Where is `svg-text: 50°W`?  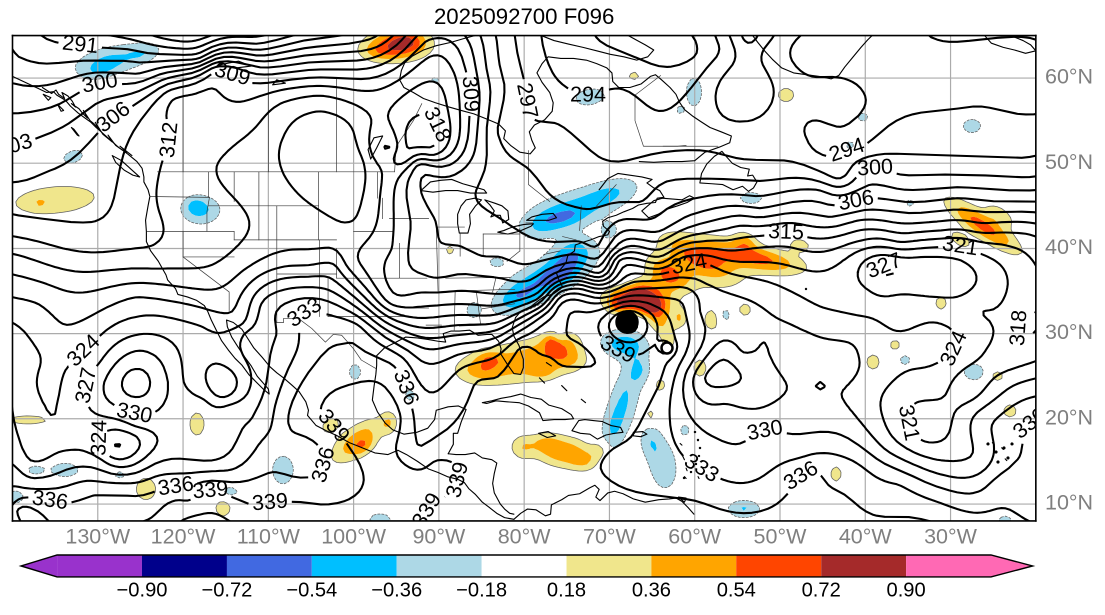
svg-text: 50°W is located at coordinates (781, 537).